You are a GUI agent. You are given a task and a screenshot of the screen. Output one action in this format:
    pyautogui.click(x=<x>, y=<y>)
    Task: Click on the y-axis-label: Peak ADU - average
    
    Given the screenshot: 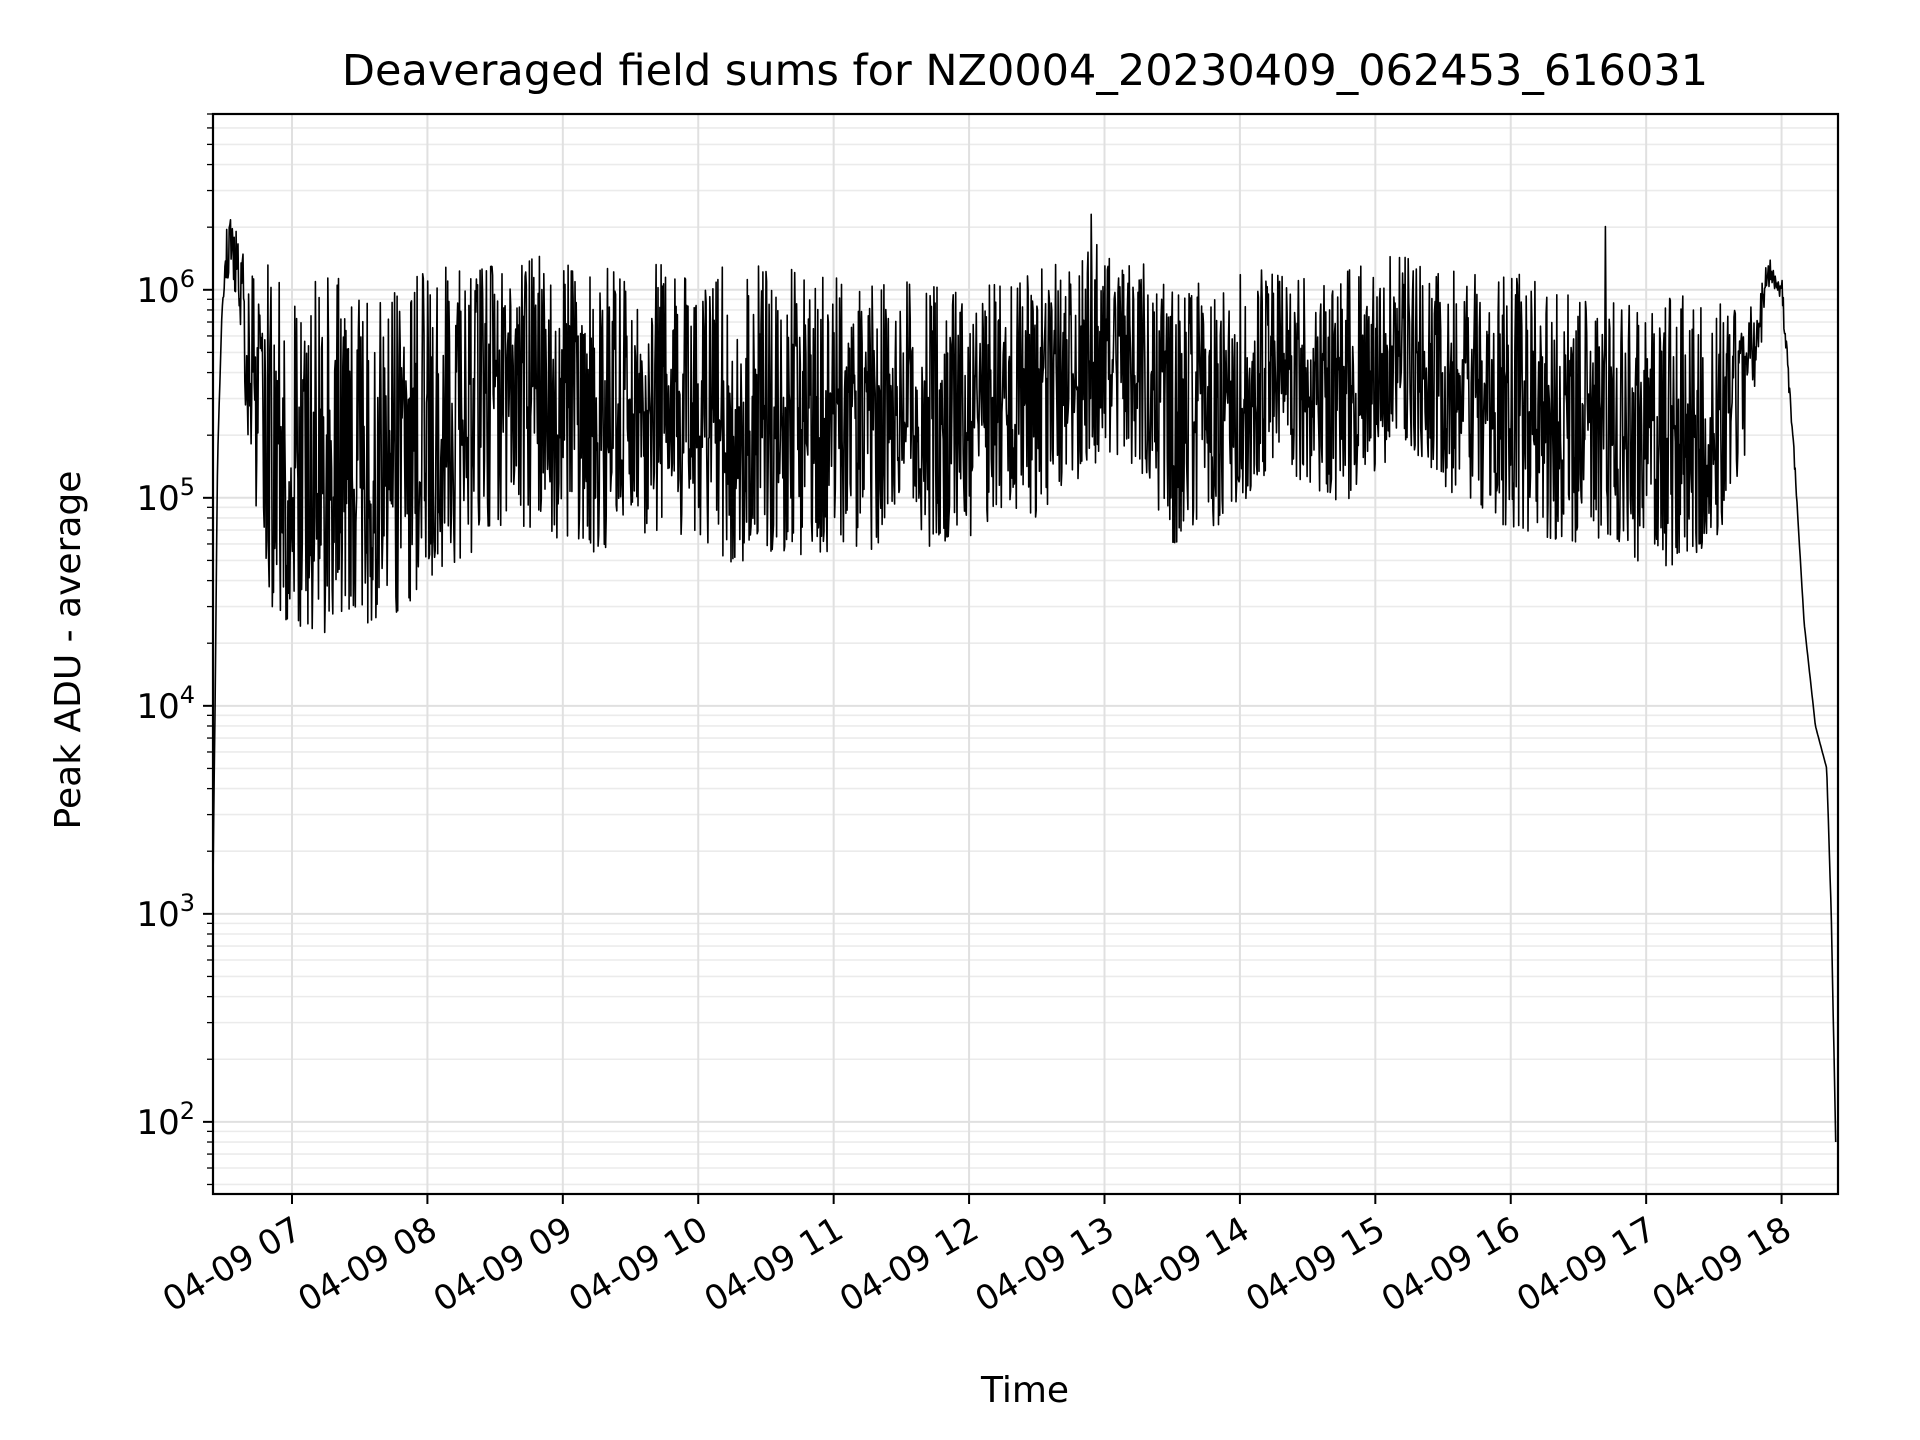 What is the action you would take?
    pyautogui.click(x=68, y=650)
    